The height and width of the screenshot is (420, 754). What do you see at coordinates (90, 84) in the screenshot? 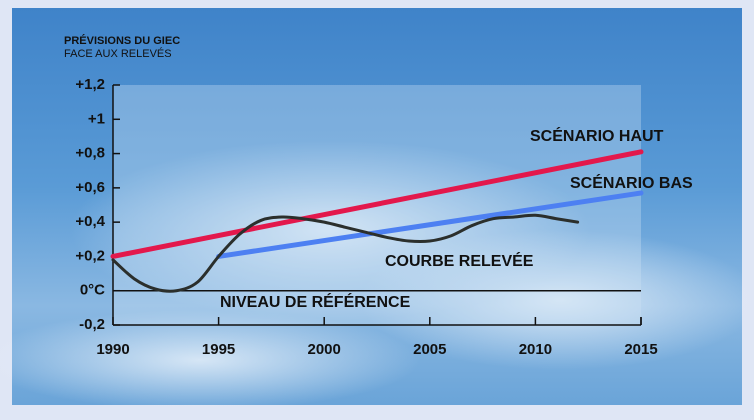
I see `y-tick-label: +1,2` at bounding box center [90, 84].